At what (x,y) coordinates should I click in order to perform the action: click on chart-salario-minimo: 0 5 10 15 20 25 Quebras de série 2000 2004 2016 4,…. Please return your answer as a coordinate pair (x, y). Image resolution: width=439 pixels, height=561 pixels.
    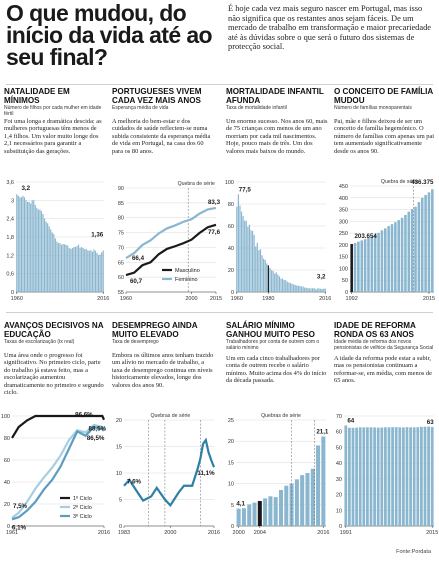
    Looking at the image, I should click on (279, 474).